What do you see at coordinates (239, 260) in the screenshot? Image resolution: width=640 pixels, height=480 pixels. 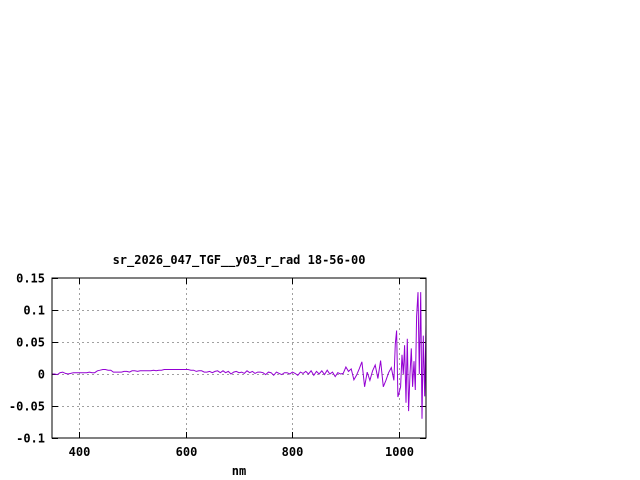 I see `chart-title: sr_2026_047_TGF__y03_r_rad 18-56-00` at bounding box center [239, 260].